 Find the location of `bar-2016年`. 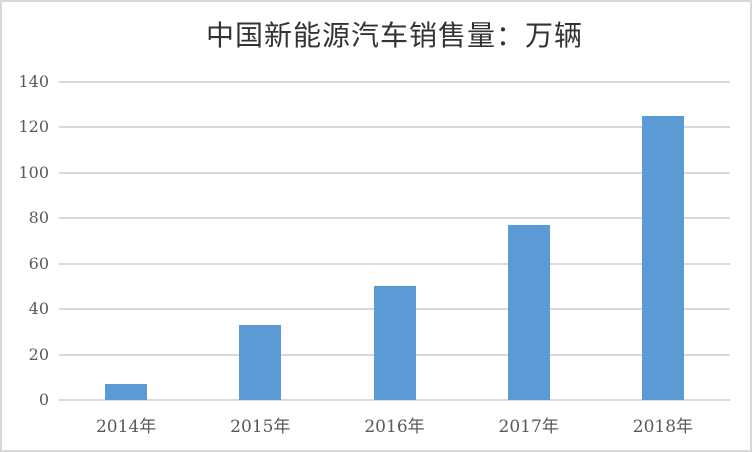

bar-2016年 is located at coordinates (394, 343).